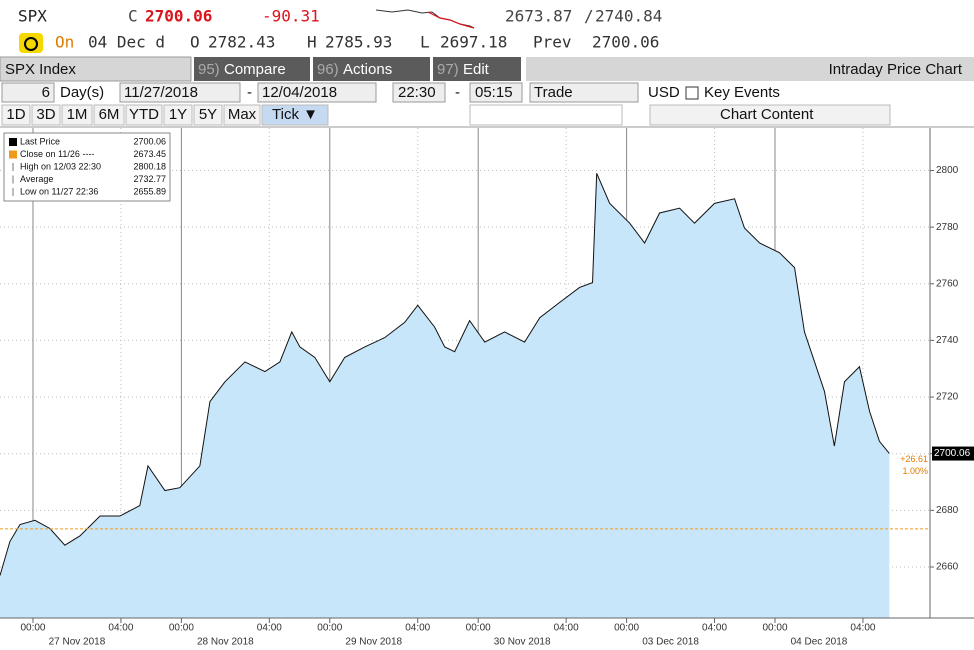 This screenshot has width=974, height=650. Describe the element at coordinates (209, 69) in the screenshot. I see `compare-num: 95)` at that location.